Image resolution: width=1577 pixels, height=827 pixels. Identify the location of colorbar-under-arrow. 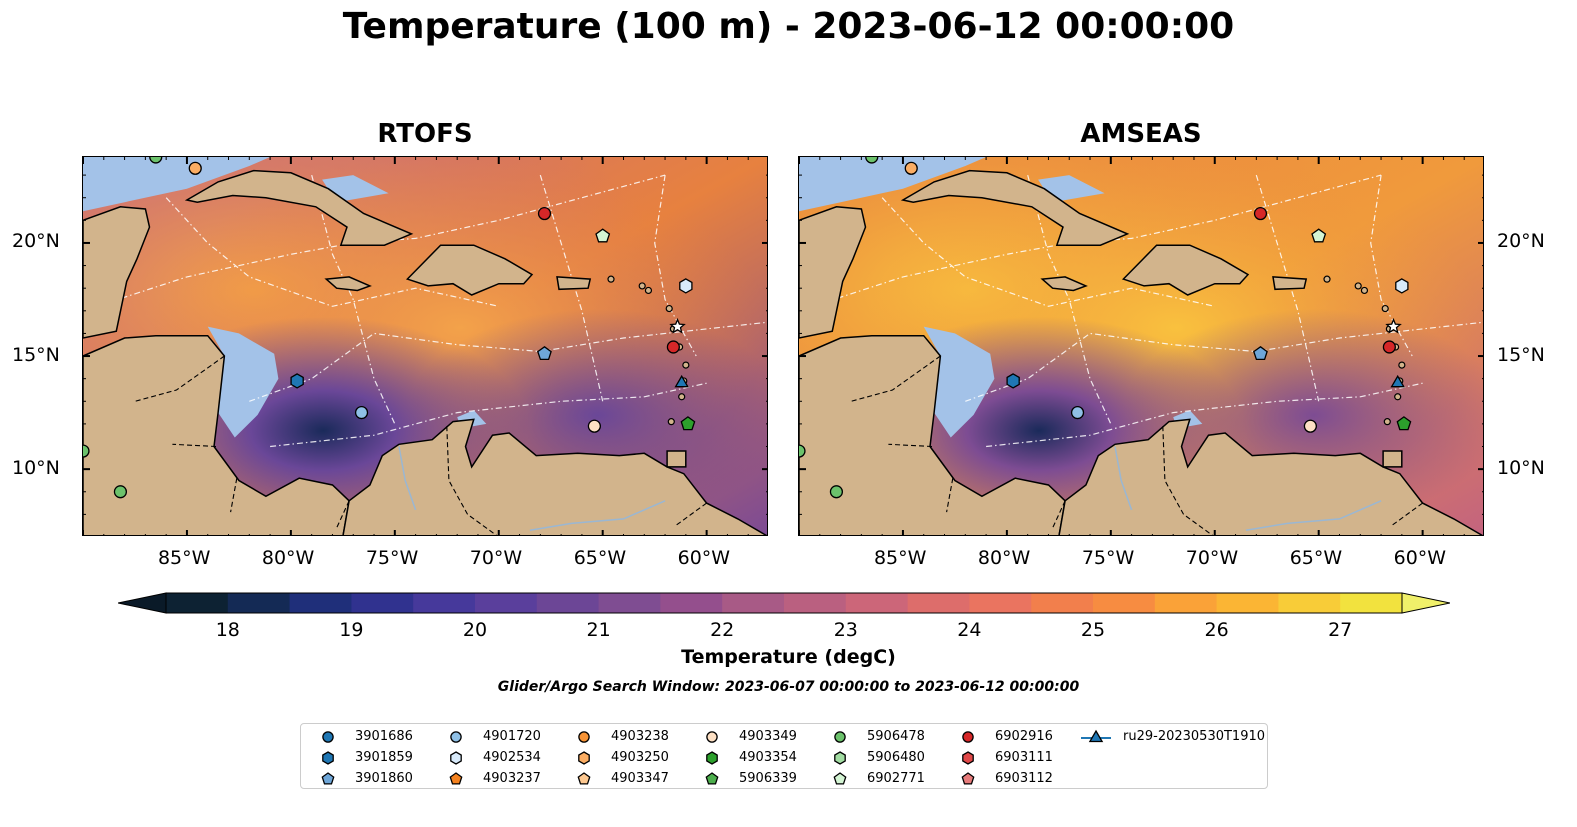
(142, 603).